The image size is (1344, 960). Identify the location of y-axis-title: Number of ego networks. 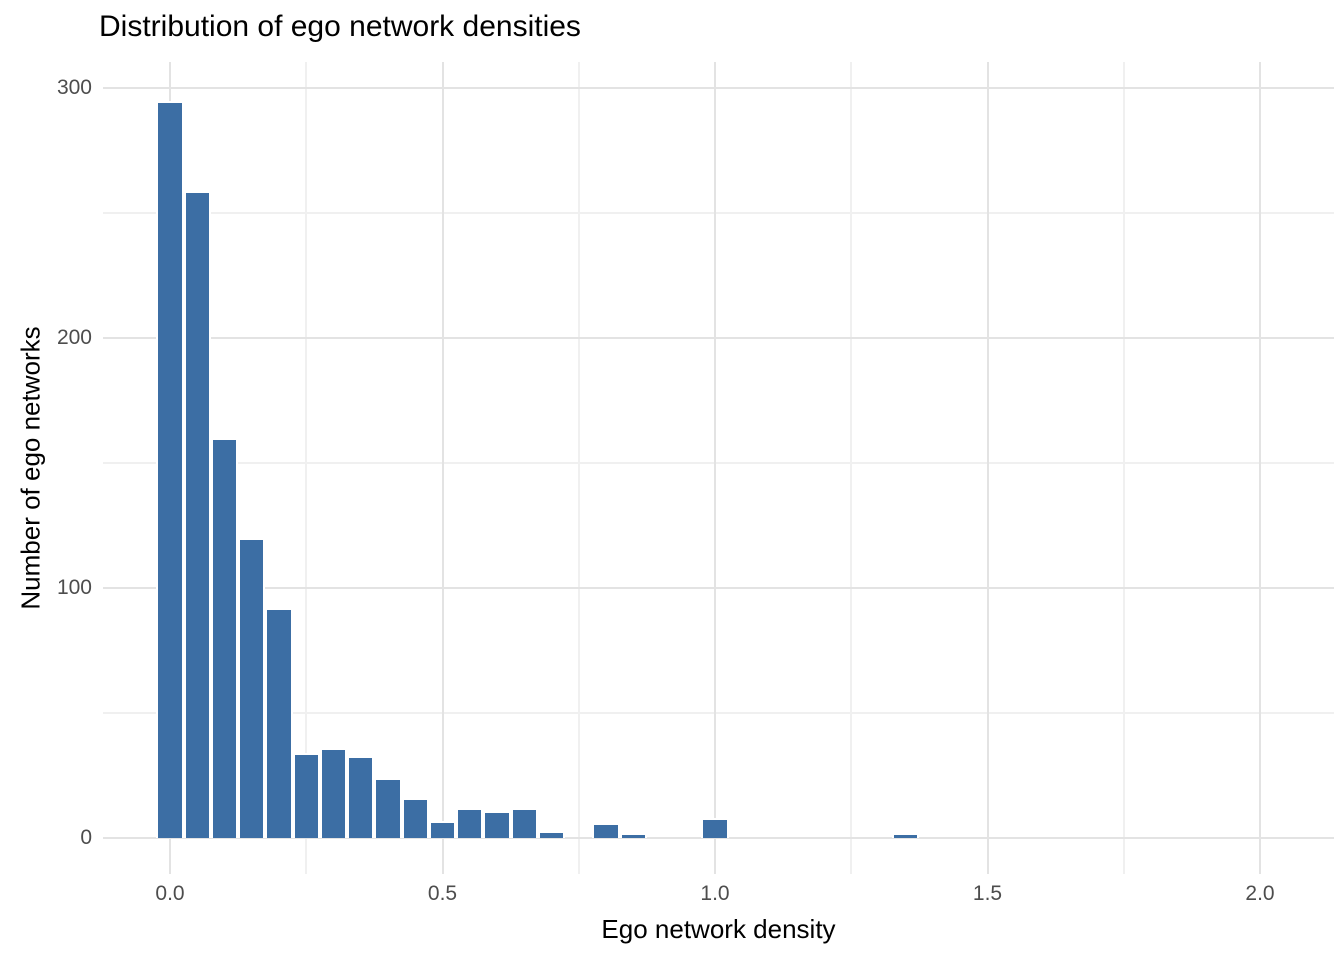
(30, 468).